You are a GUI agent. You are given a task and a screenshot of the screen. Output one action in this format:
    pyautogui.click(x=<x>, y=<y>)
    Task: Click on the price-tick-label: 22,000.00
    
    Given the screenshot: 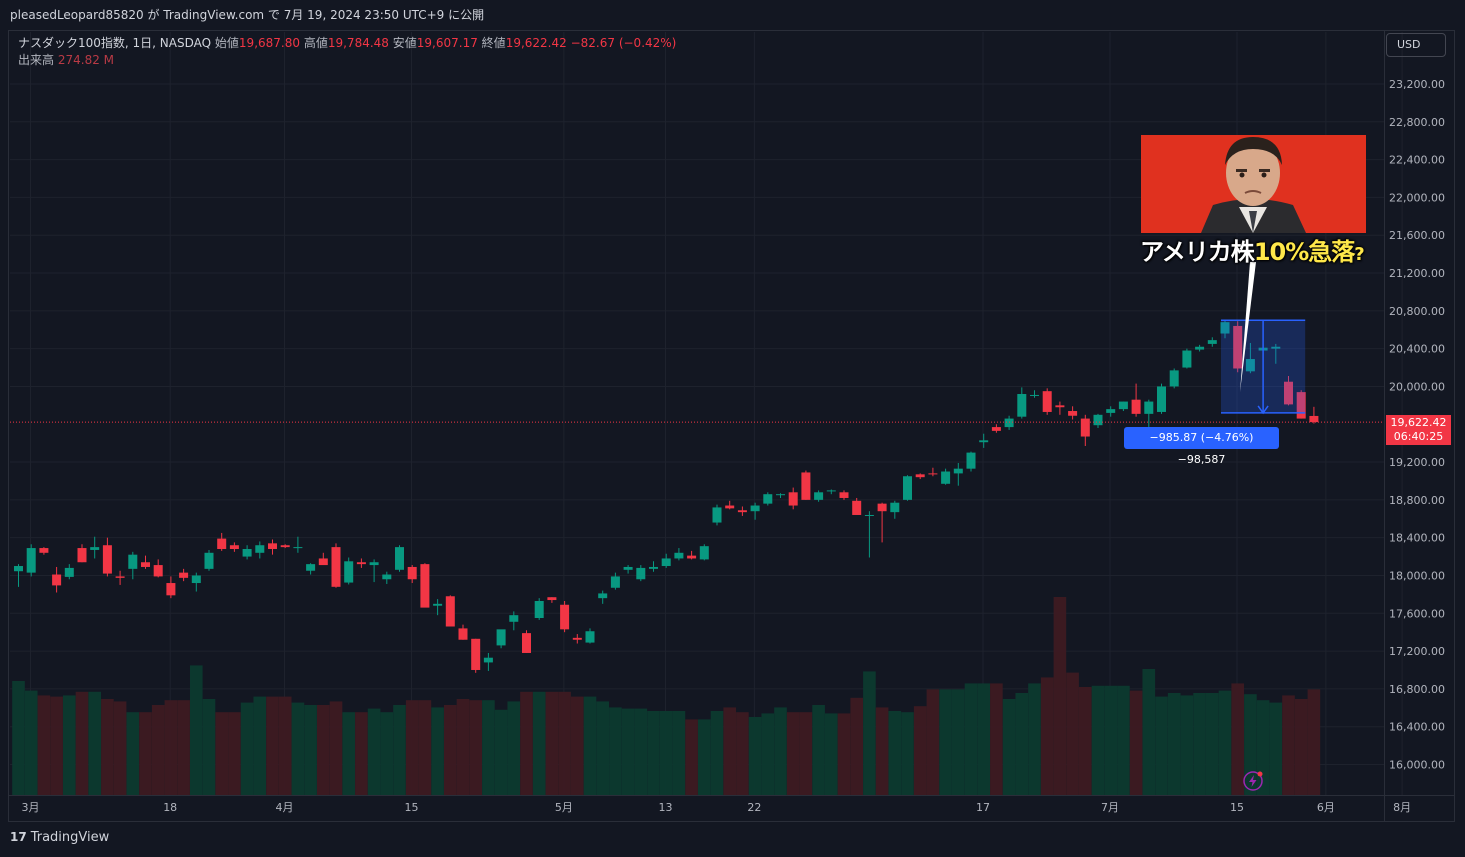 What is the action you would take?
    pyautogui.click(x=1417, y=197)
    